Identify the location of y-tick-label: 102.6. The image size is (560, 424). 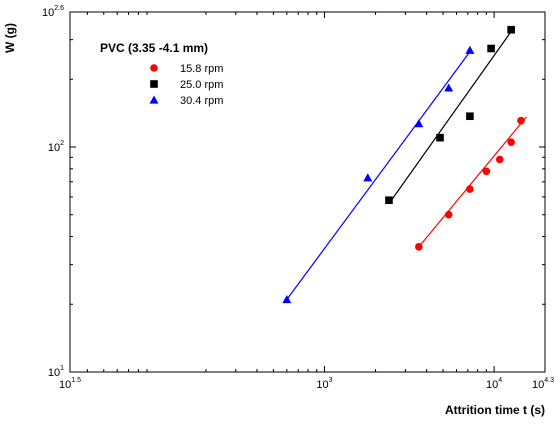
(53, 12).